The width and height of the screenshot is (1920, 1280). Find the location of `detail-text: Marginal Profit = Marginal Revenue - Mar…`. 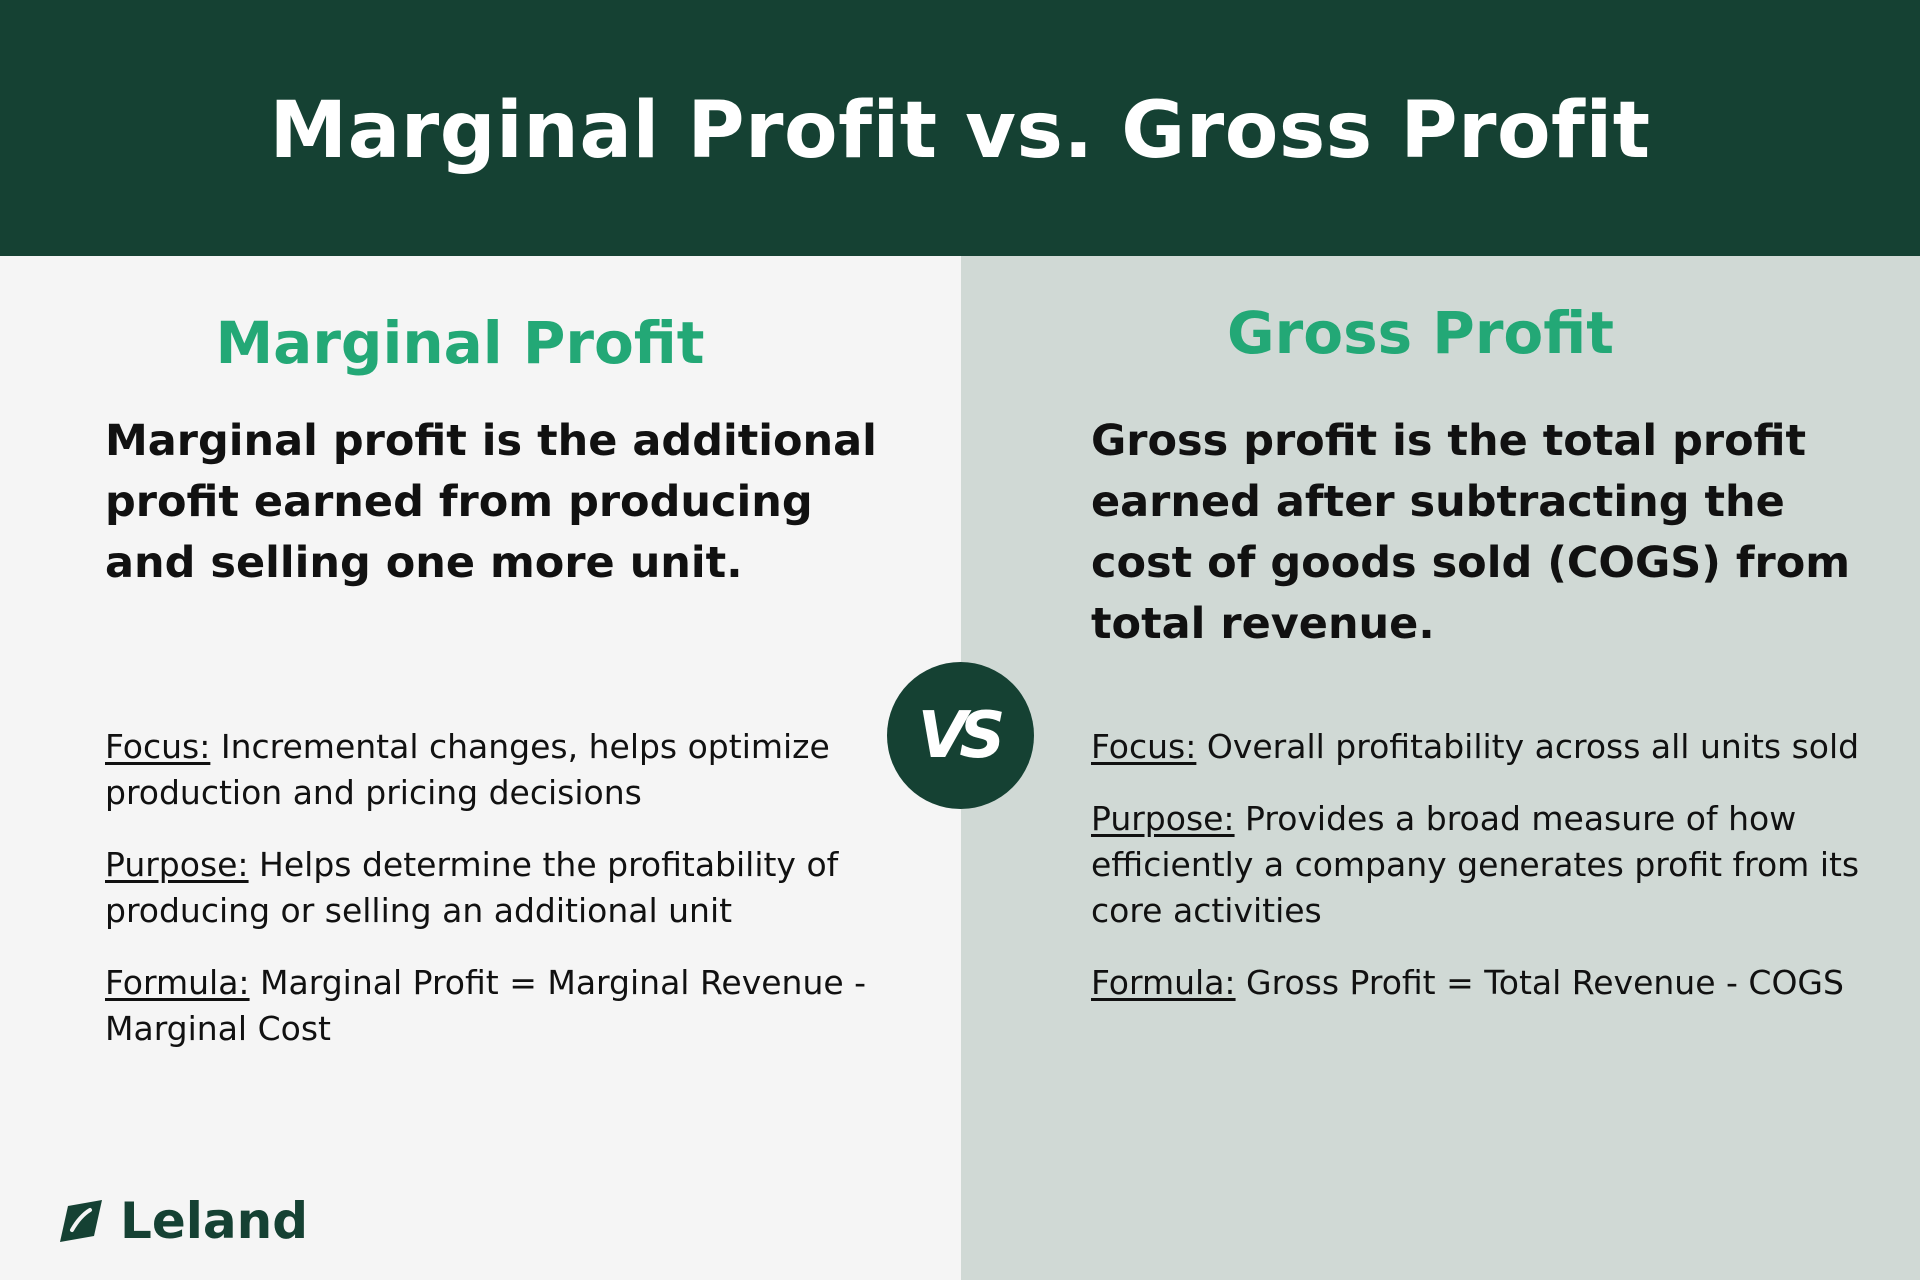

detail-text: Marginal Profit = Marginal Revenue - Mar… is located at coordinates (486, 1005).